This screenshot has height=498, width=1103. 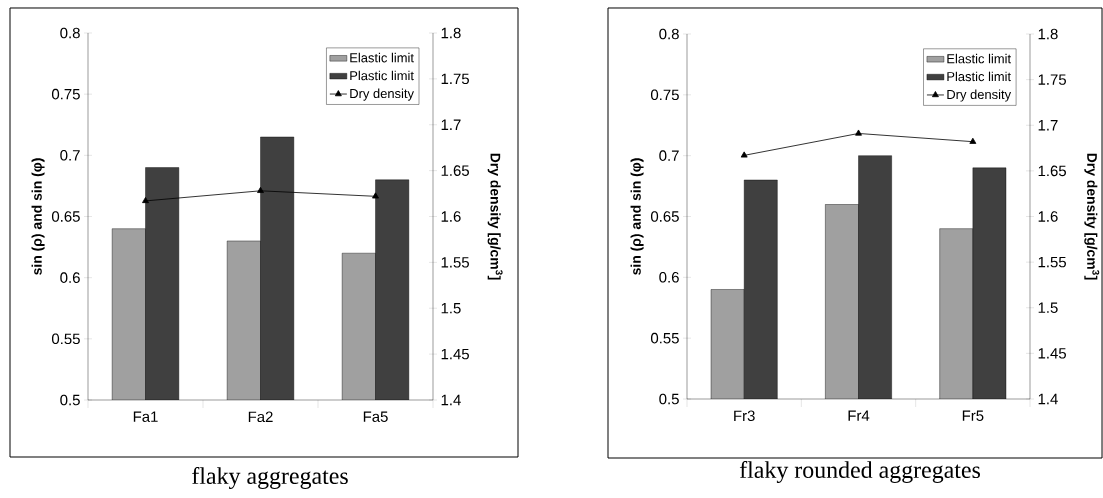 I want to click on x-tick-label: Fa2, so click(x=260, y=417).